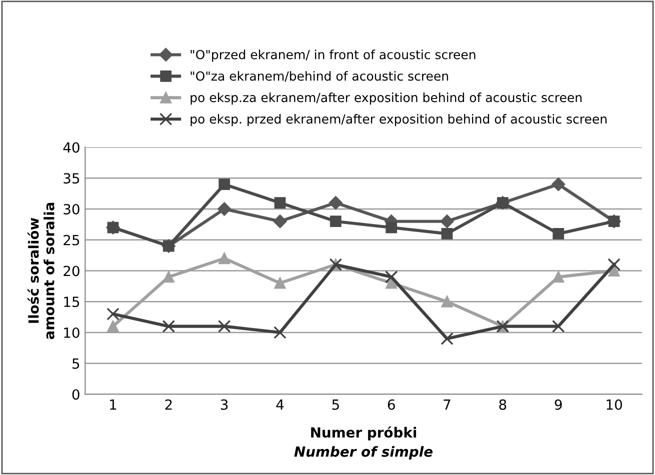 Image resolution: width=655 pixels, height=475 pixels. Describe the element at coordinates (72, 302) in the screenshot. I see `y-tick-label: 15` at that location.